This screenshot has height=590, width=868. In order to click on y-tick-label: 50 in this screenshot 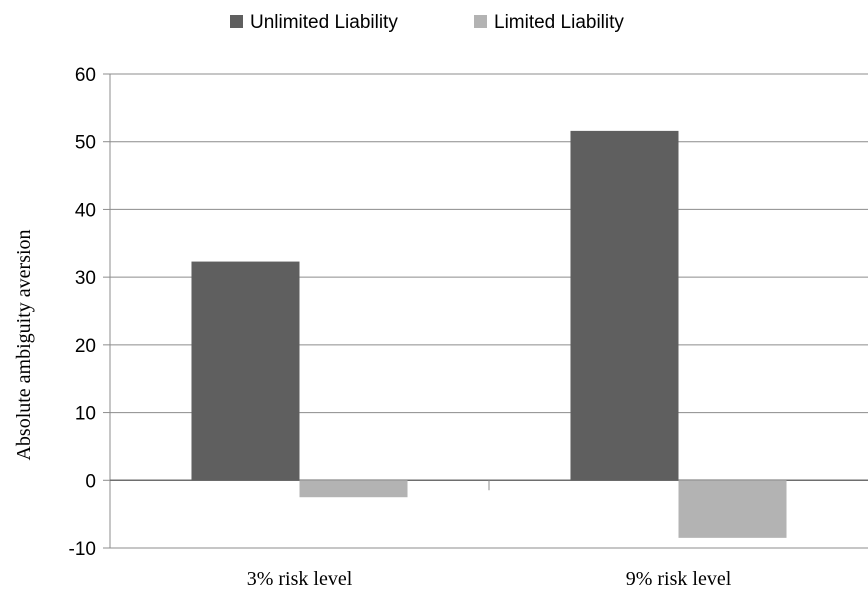, I will do `click(85, 143)`.